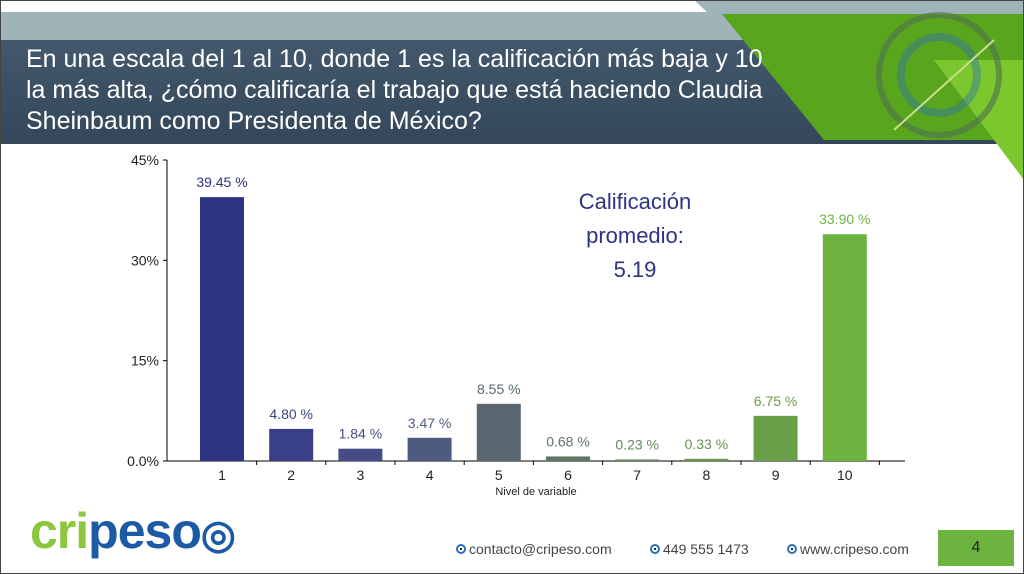 The image size is (1024, 574). I want to click on web-text: www.cripeso.com, so click(854, 549).